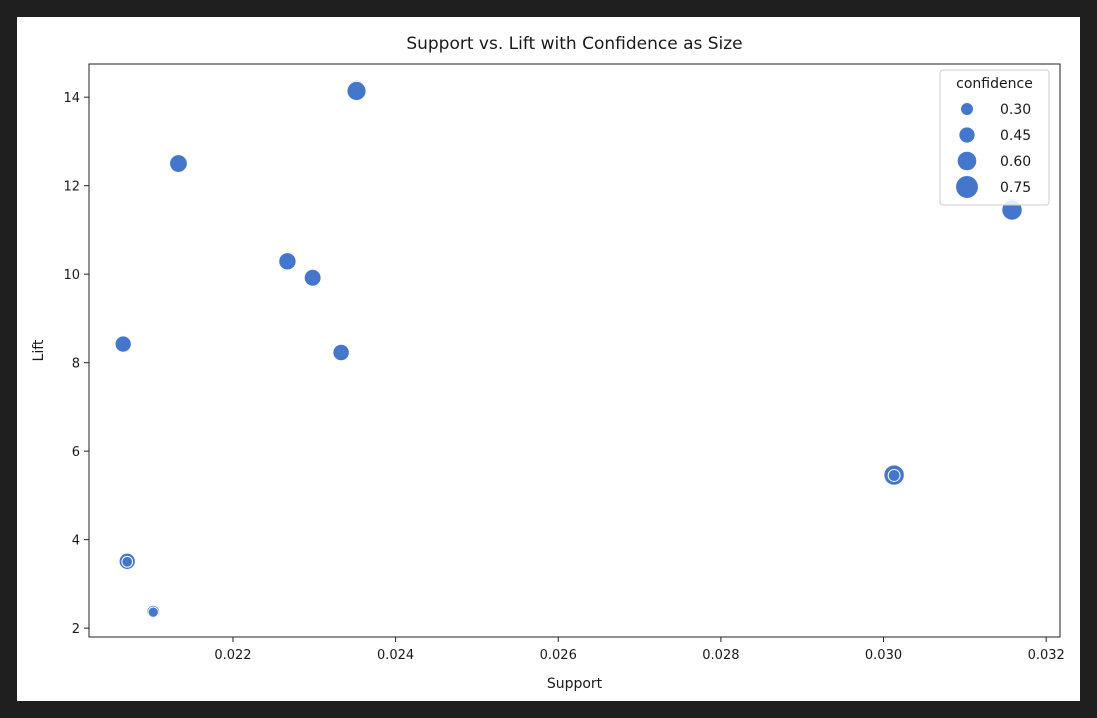 Image resolution: width=1097 pixels, height=718 pixels. I want to click on y-tick-label: 6, so click(76, 452).